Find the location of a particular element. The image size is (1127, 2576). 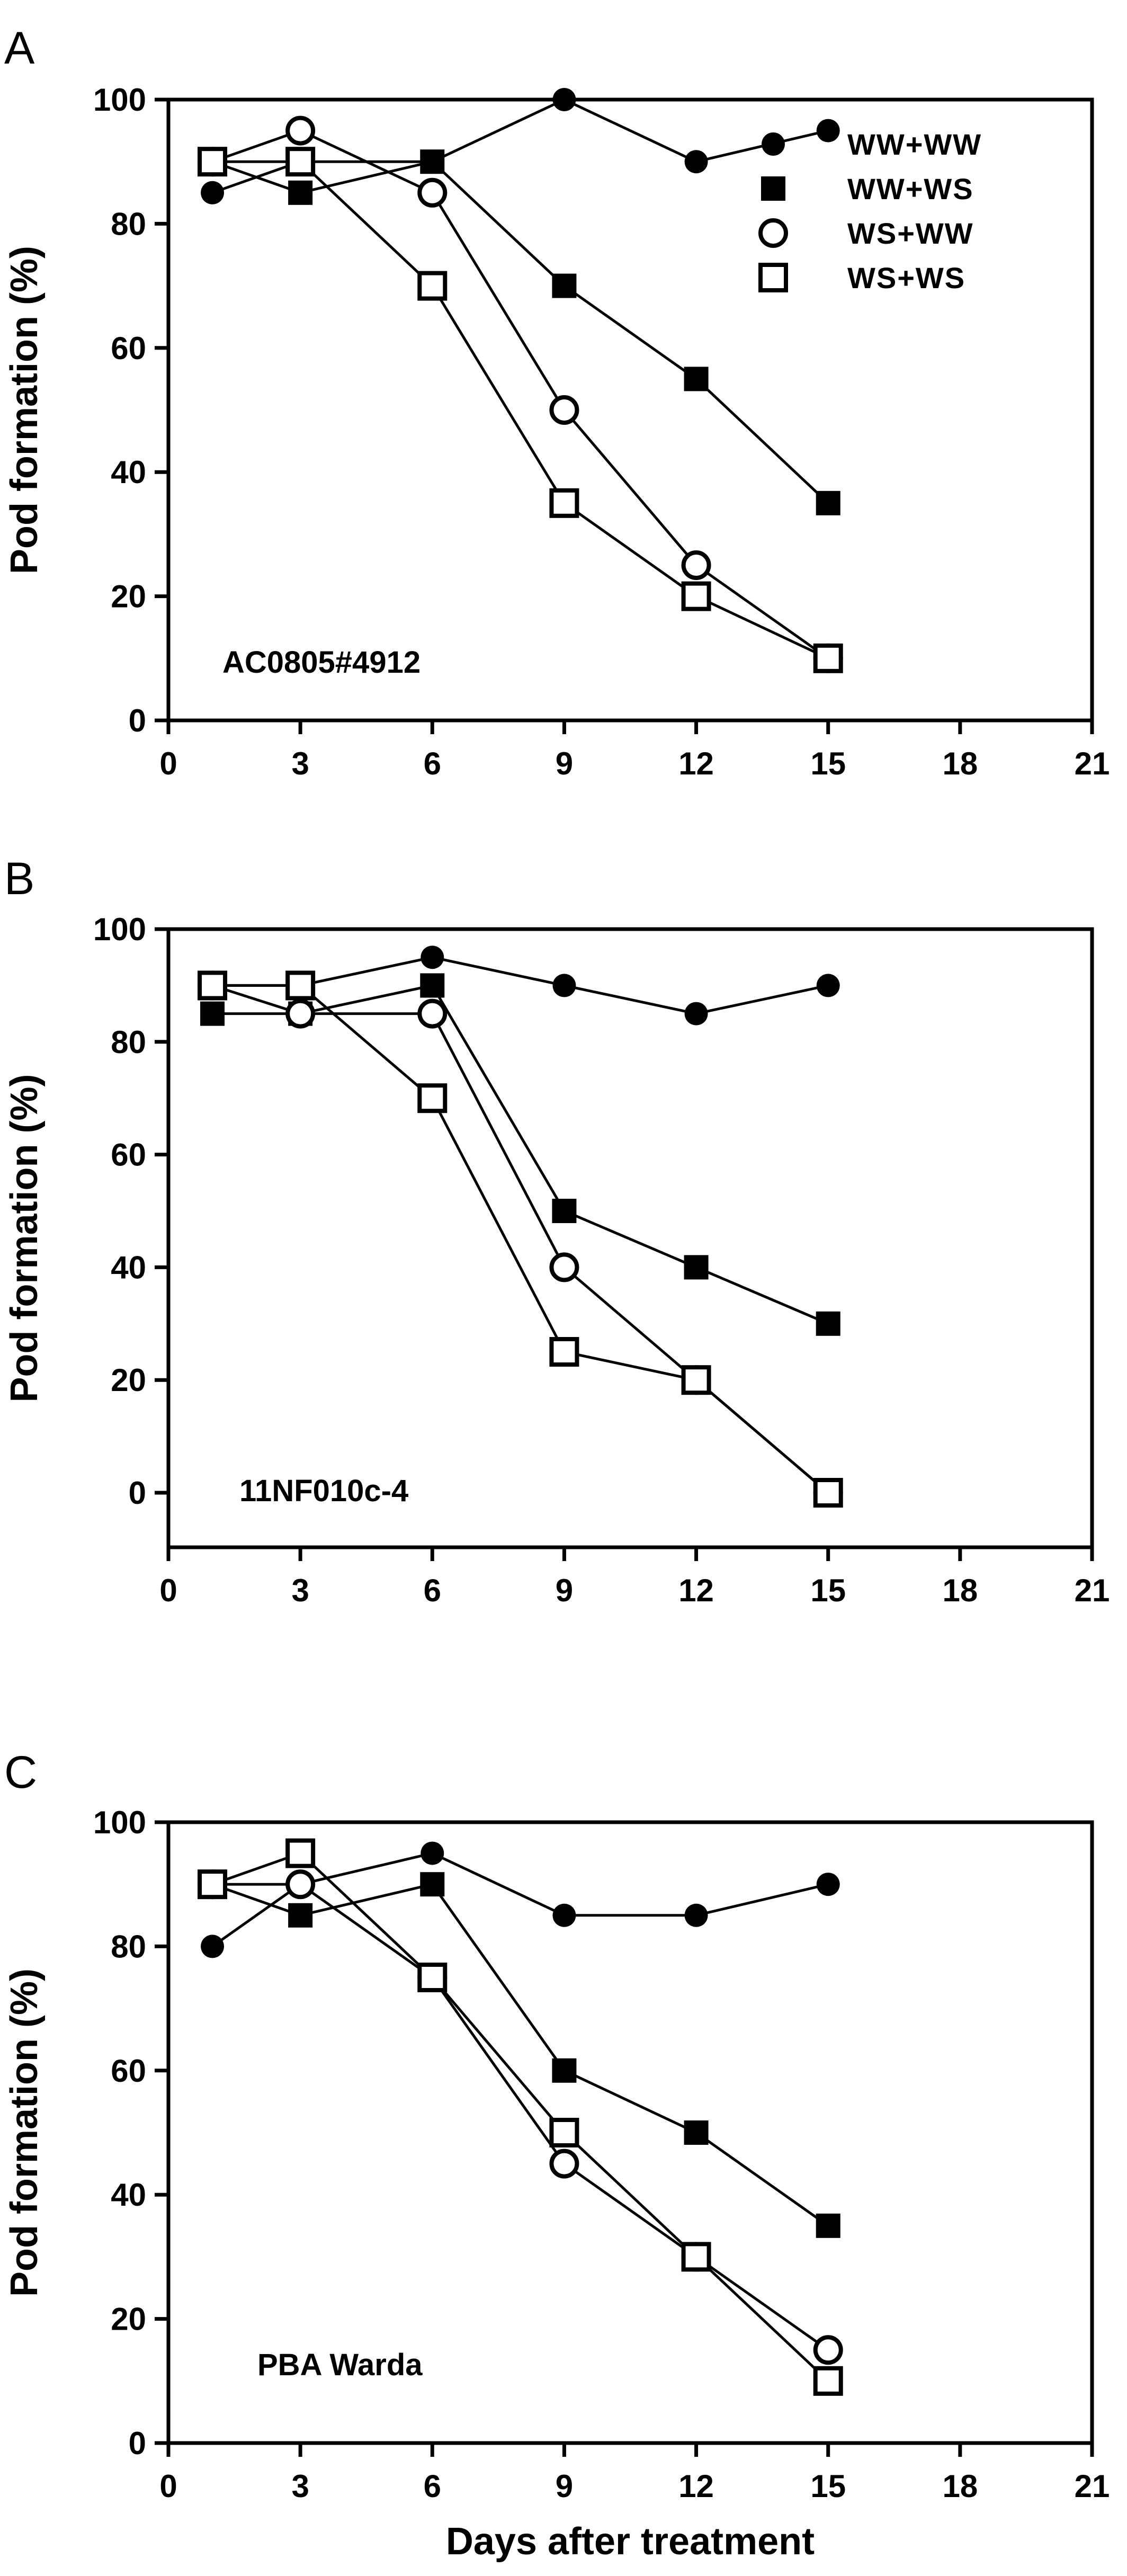

legend-marker-ww-ww is located at coordinates (773, 144).